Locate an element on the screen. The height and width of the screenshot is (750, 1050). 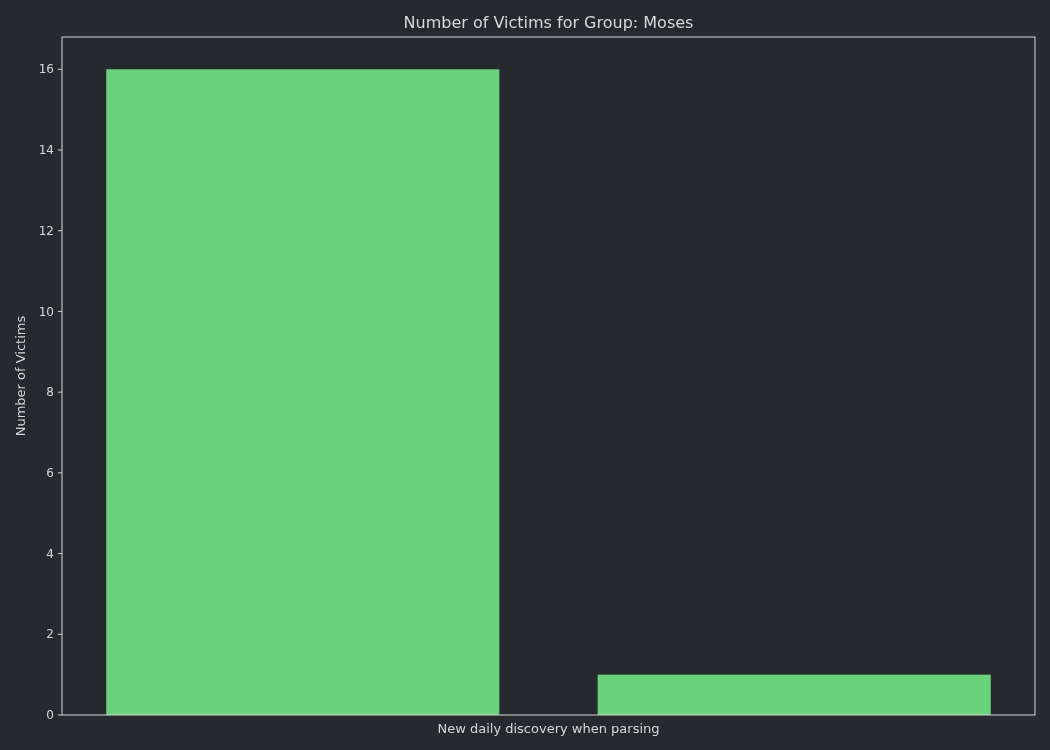
y-tick-label: 6 is located at coordinates (50, 473).